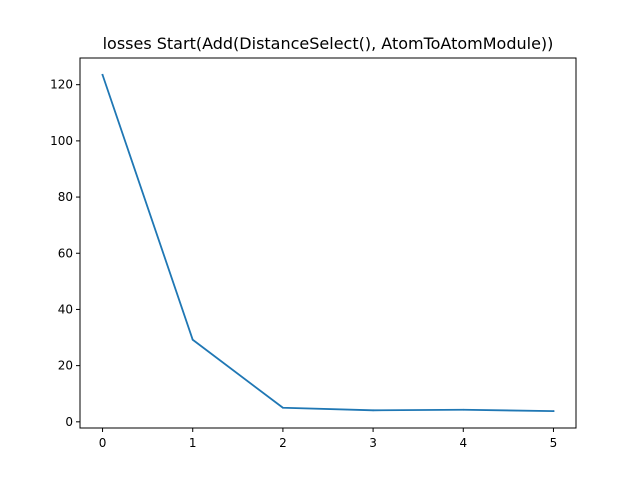  Describe the element at coordinates (463, 443) in the screenshot. I see `x-tick-label: 4` at that location.